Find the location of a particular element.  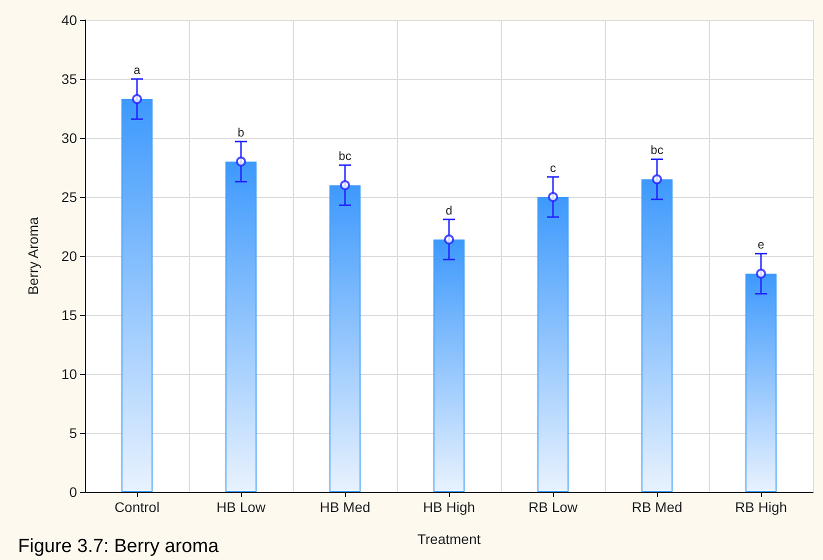

y-tick-label: 10 is located at coordinates (69, 374).